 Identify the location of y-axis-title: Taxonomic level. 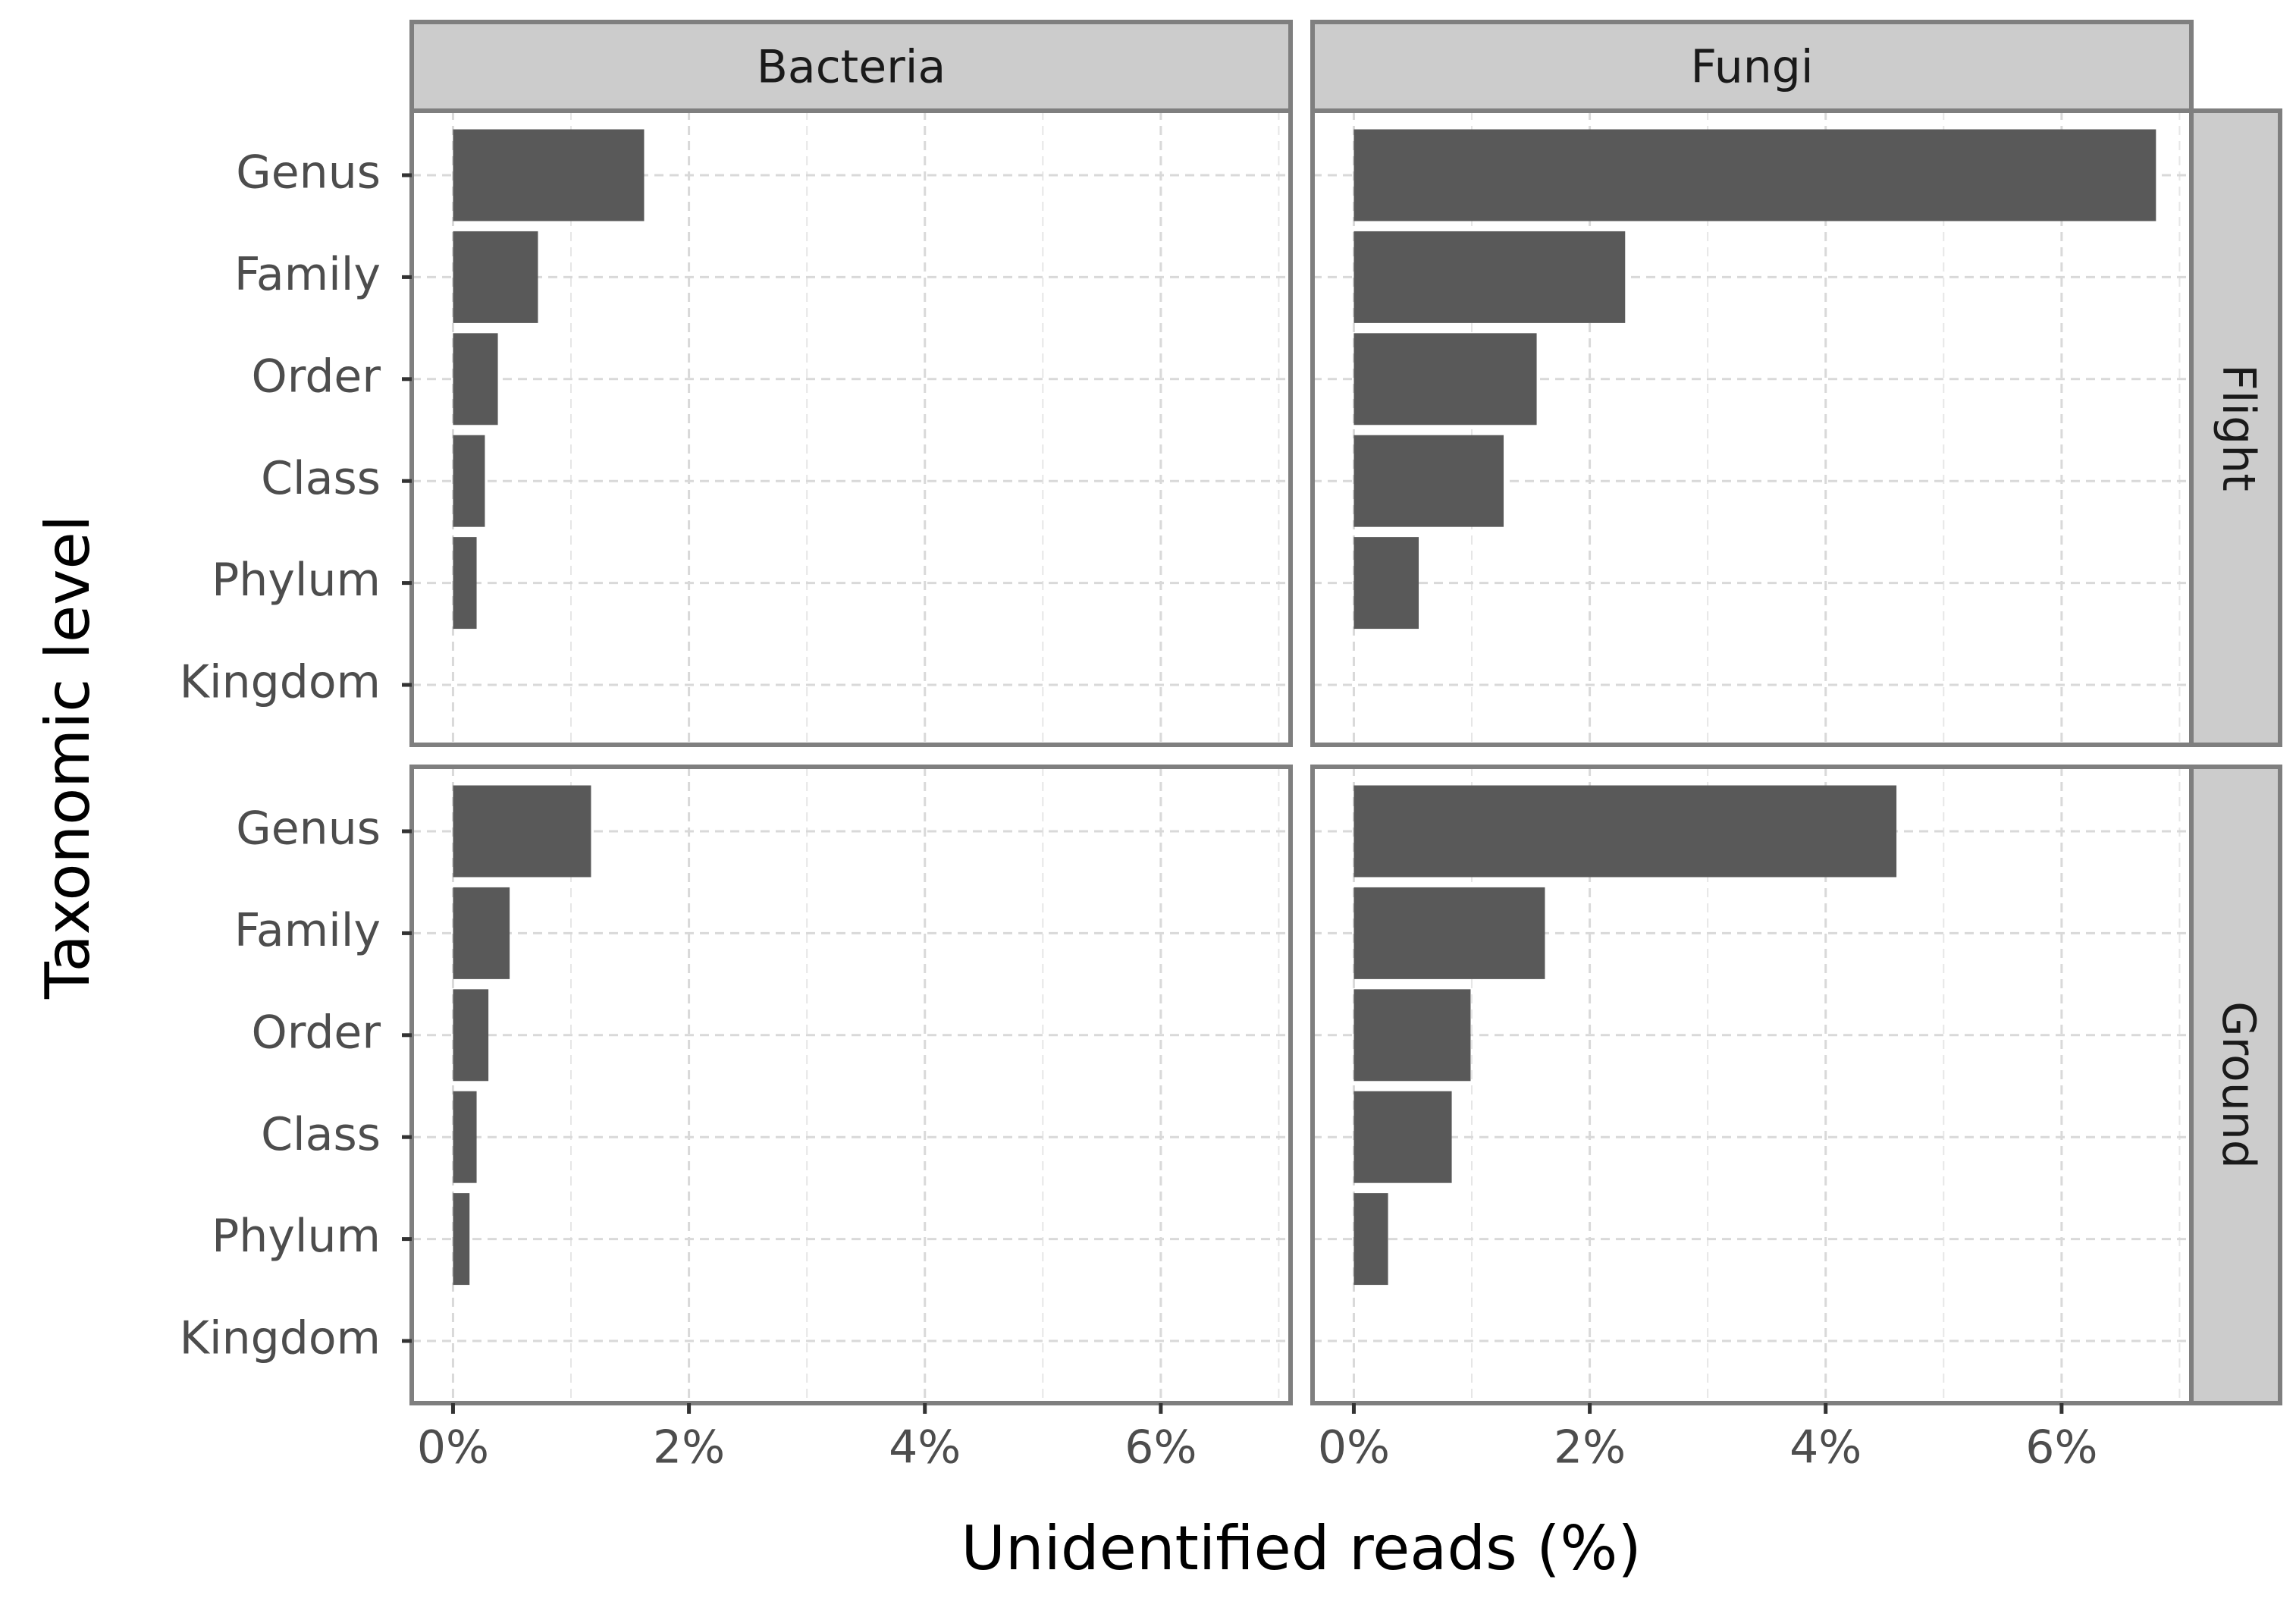
(68, 758).